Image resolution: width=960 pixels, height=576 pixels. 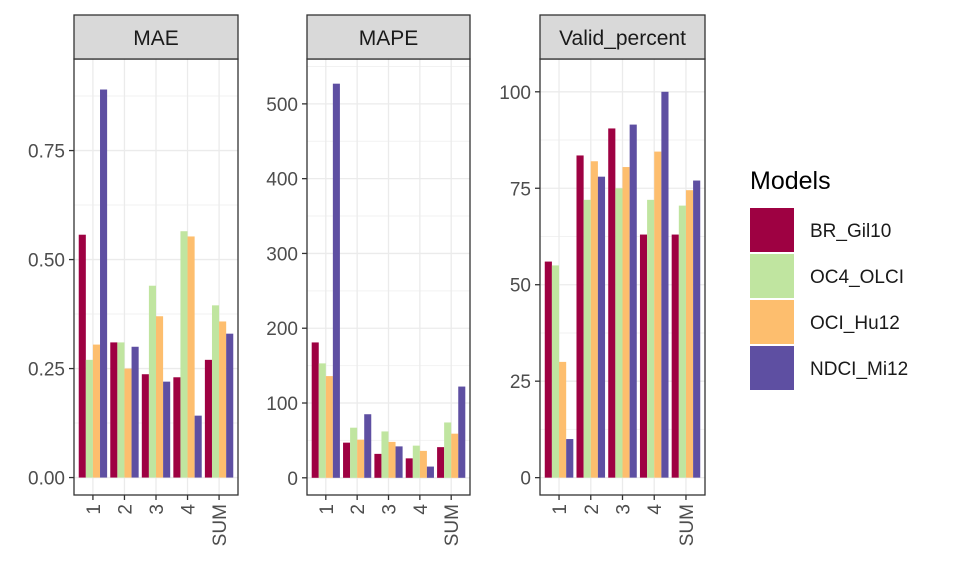 I want to click on legend-key-OCI_Hu12, so click(x=772, y=322).